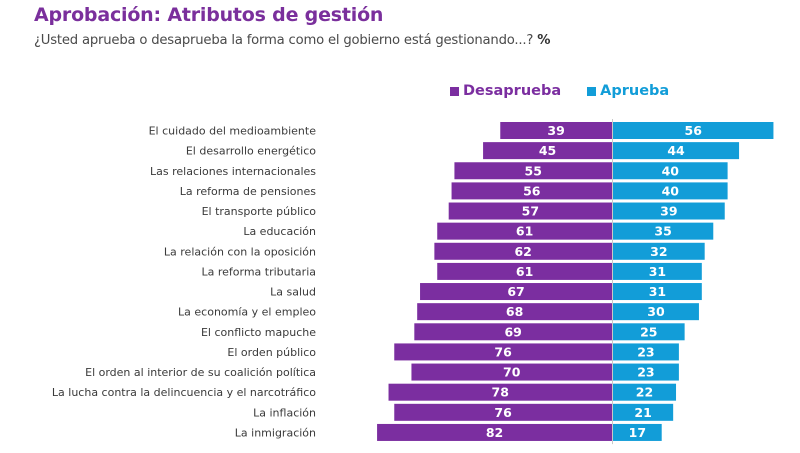 The image size is (800, 453). Describe the element at coordinates (248, 191) in the screenshot. I see `category-label: La reforma de pensiones` at that location.